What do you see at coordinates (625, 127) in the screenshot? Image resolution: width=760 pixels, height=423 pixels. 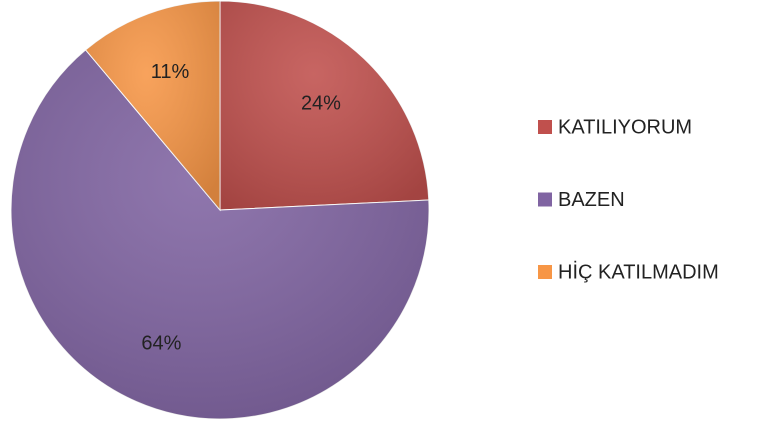 I see `legend-label: KATILIYORUM` at bounding box center [625, 127].